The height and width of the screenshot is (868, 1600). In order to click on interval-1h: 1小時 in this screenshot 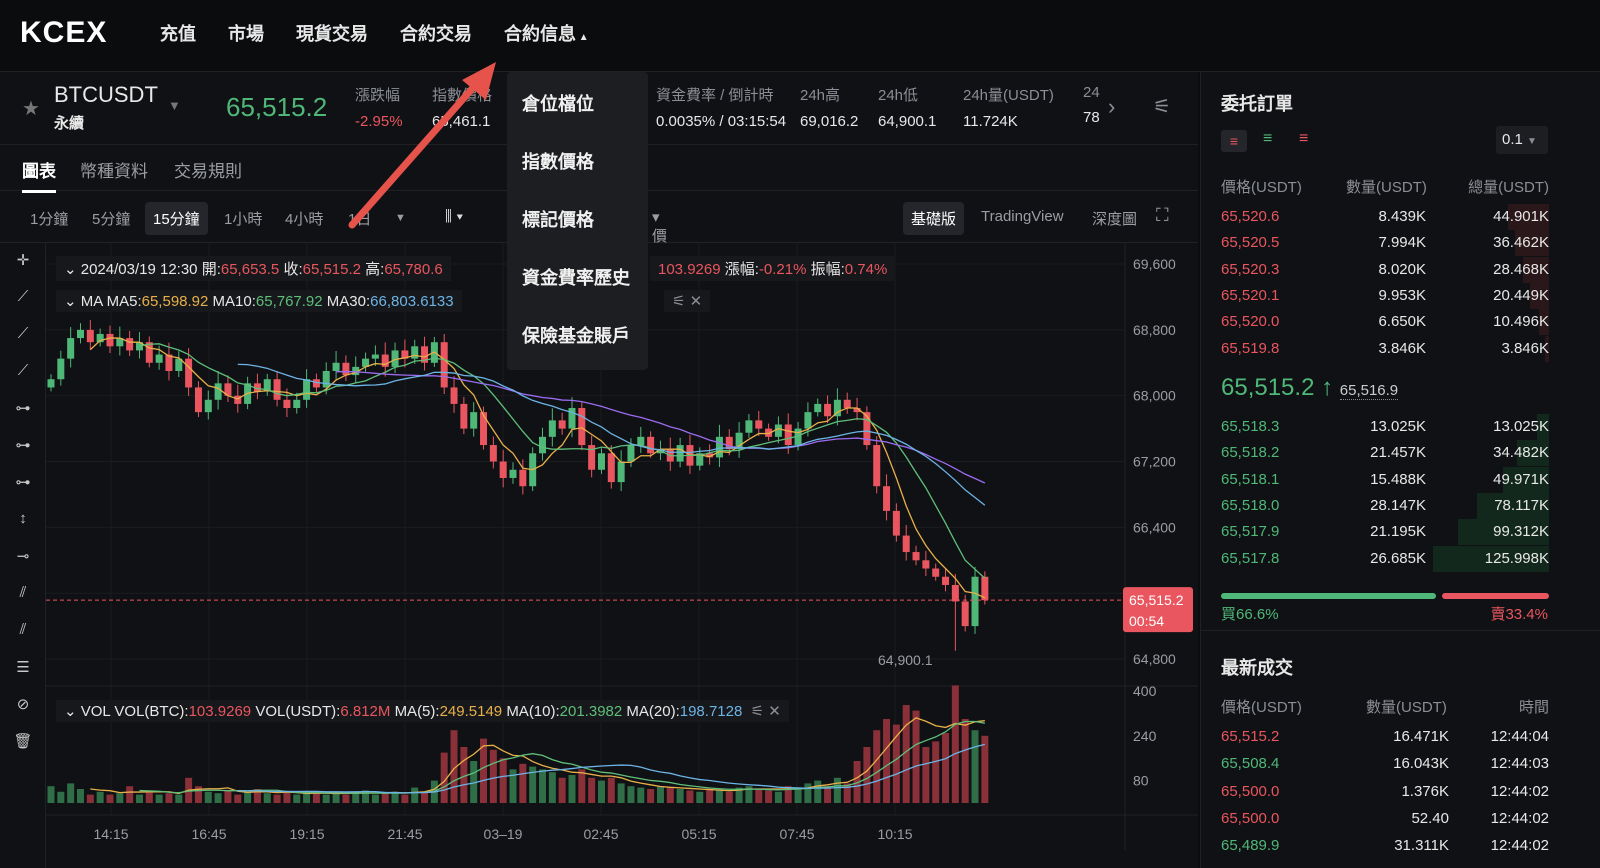, I will do `click(243, 219)`.